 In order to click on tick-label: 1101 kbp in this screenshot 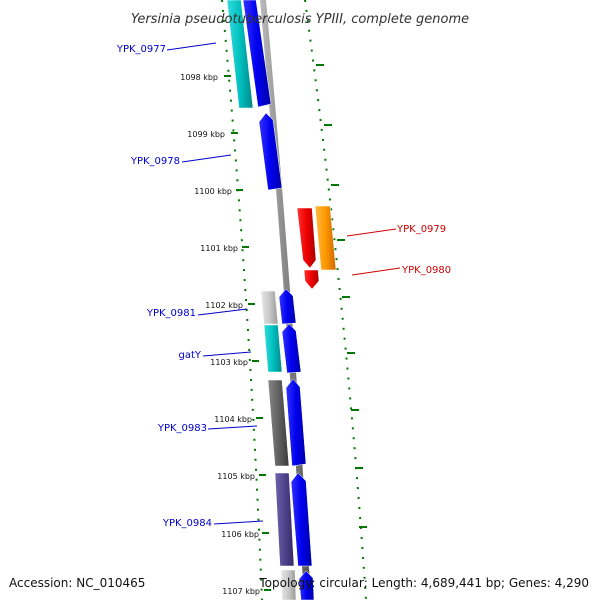, I will do `click(219, 248)`.